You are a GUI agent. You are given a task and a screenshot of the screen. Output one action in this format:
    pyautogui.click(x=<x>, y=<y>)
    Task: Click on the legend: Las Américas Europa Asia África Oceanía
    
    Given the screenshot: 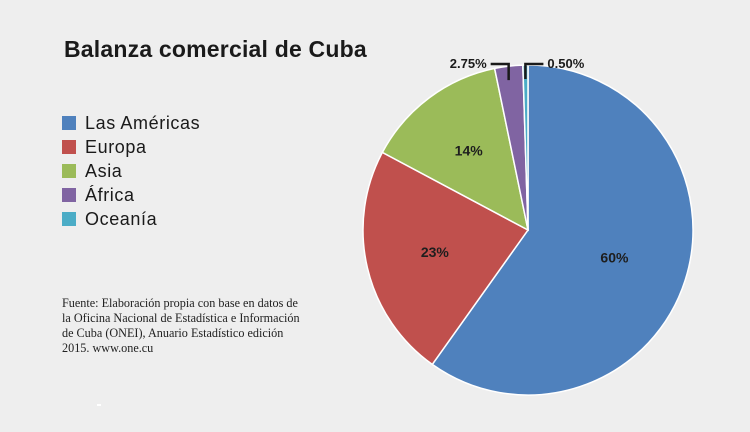 What is the action you would take?
    pyautogui.click(x=131, y=171)
    